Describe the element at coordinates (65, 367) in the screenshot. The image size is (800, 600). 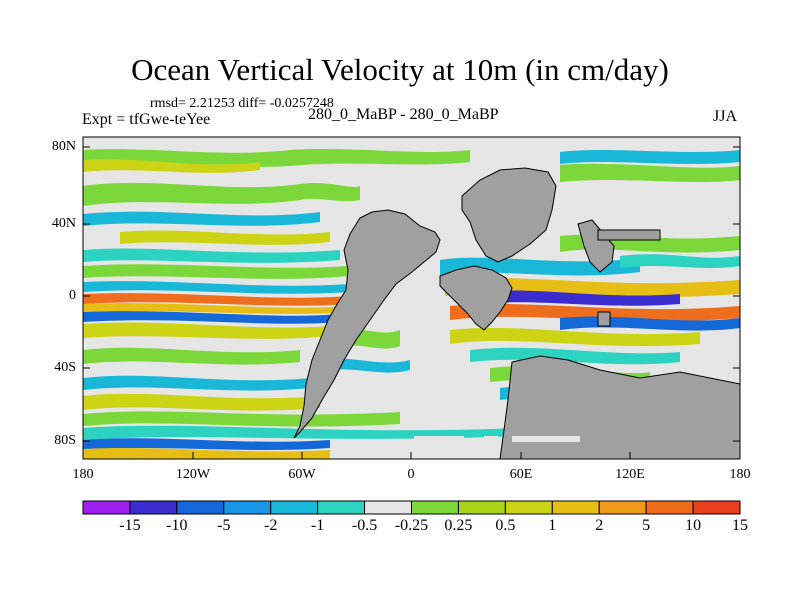
I see `lat-label: 40S` at that location.